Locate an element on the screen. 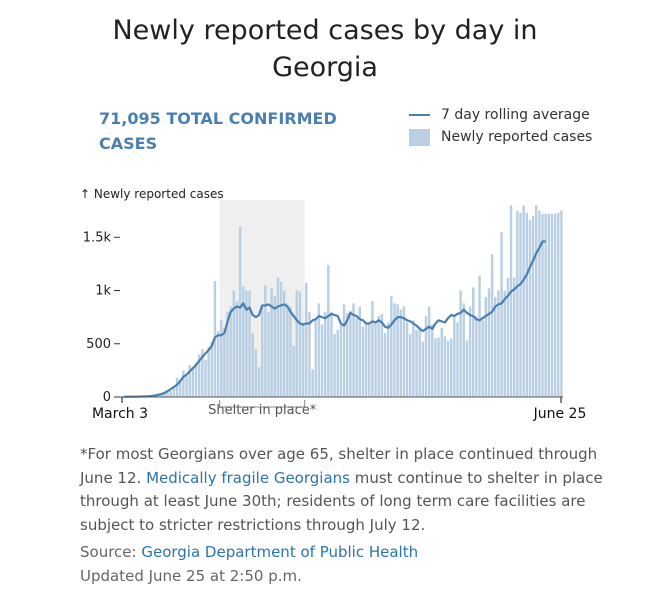 The width and height of the screenshot is (650, 606). shelter-bracket is located at coordinates (262, 404).